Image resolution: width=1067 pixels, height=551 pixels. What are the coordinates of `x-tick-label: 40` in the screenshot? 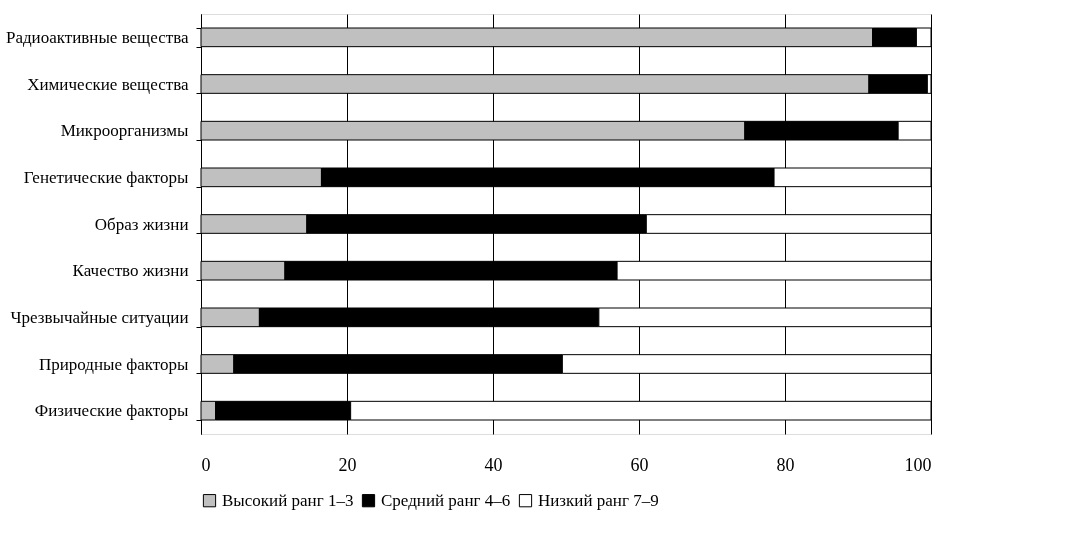 It's located at (493, 464).